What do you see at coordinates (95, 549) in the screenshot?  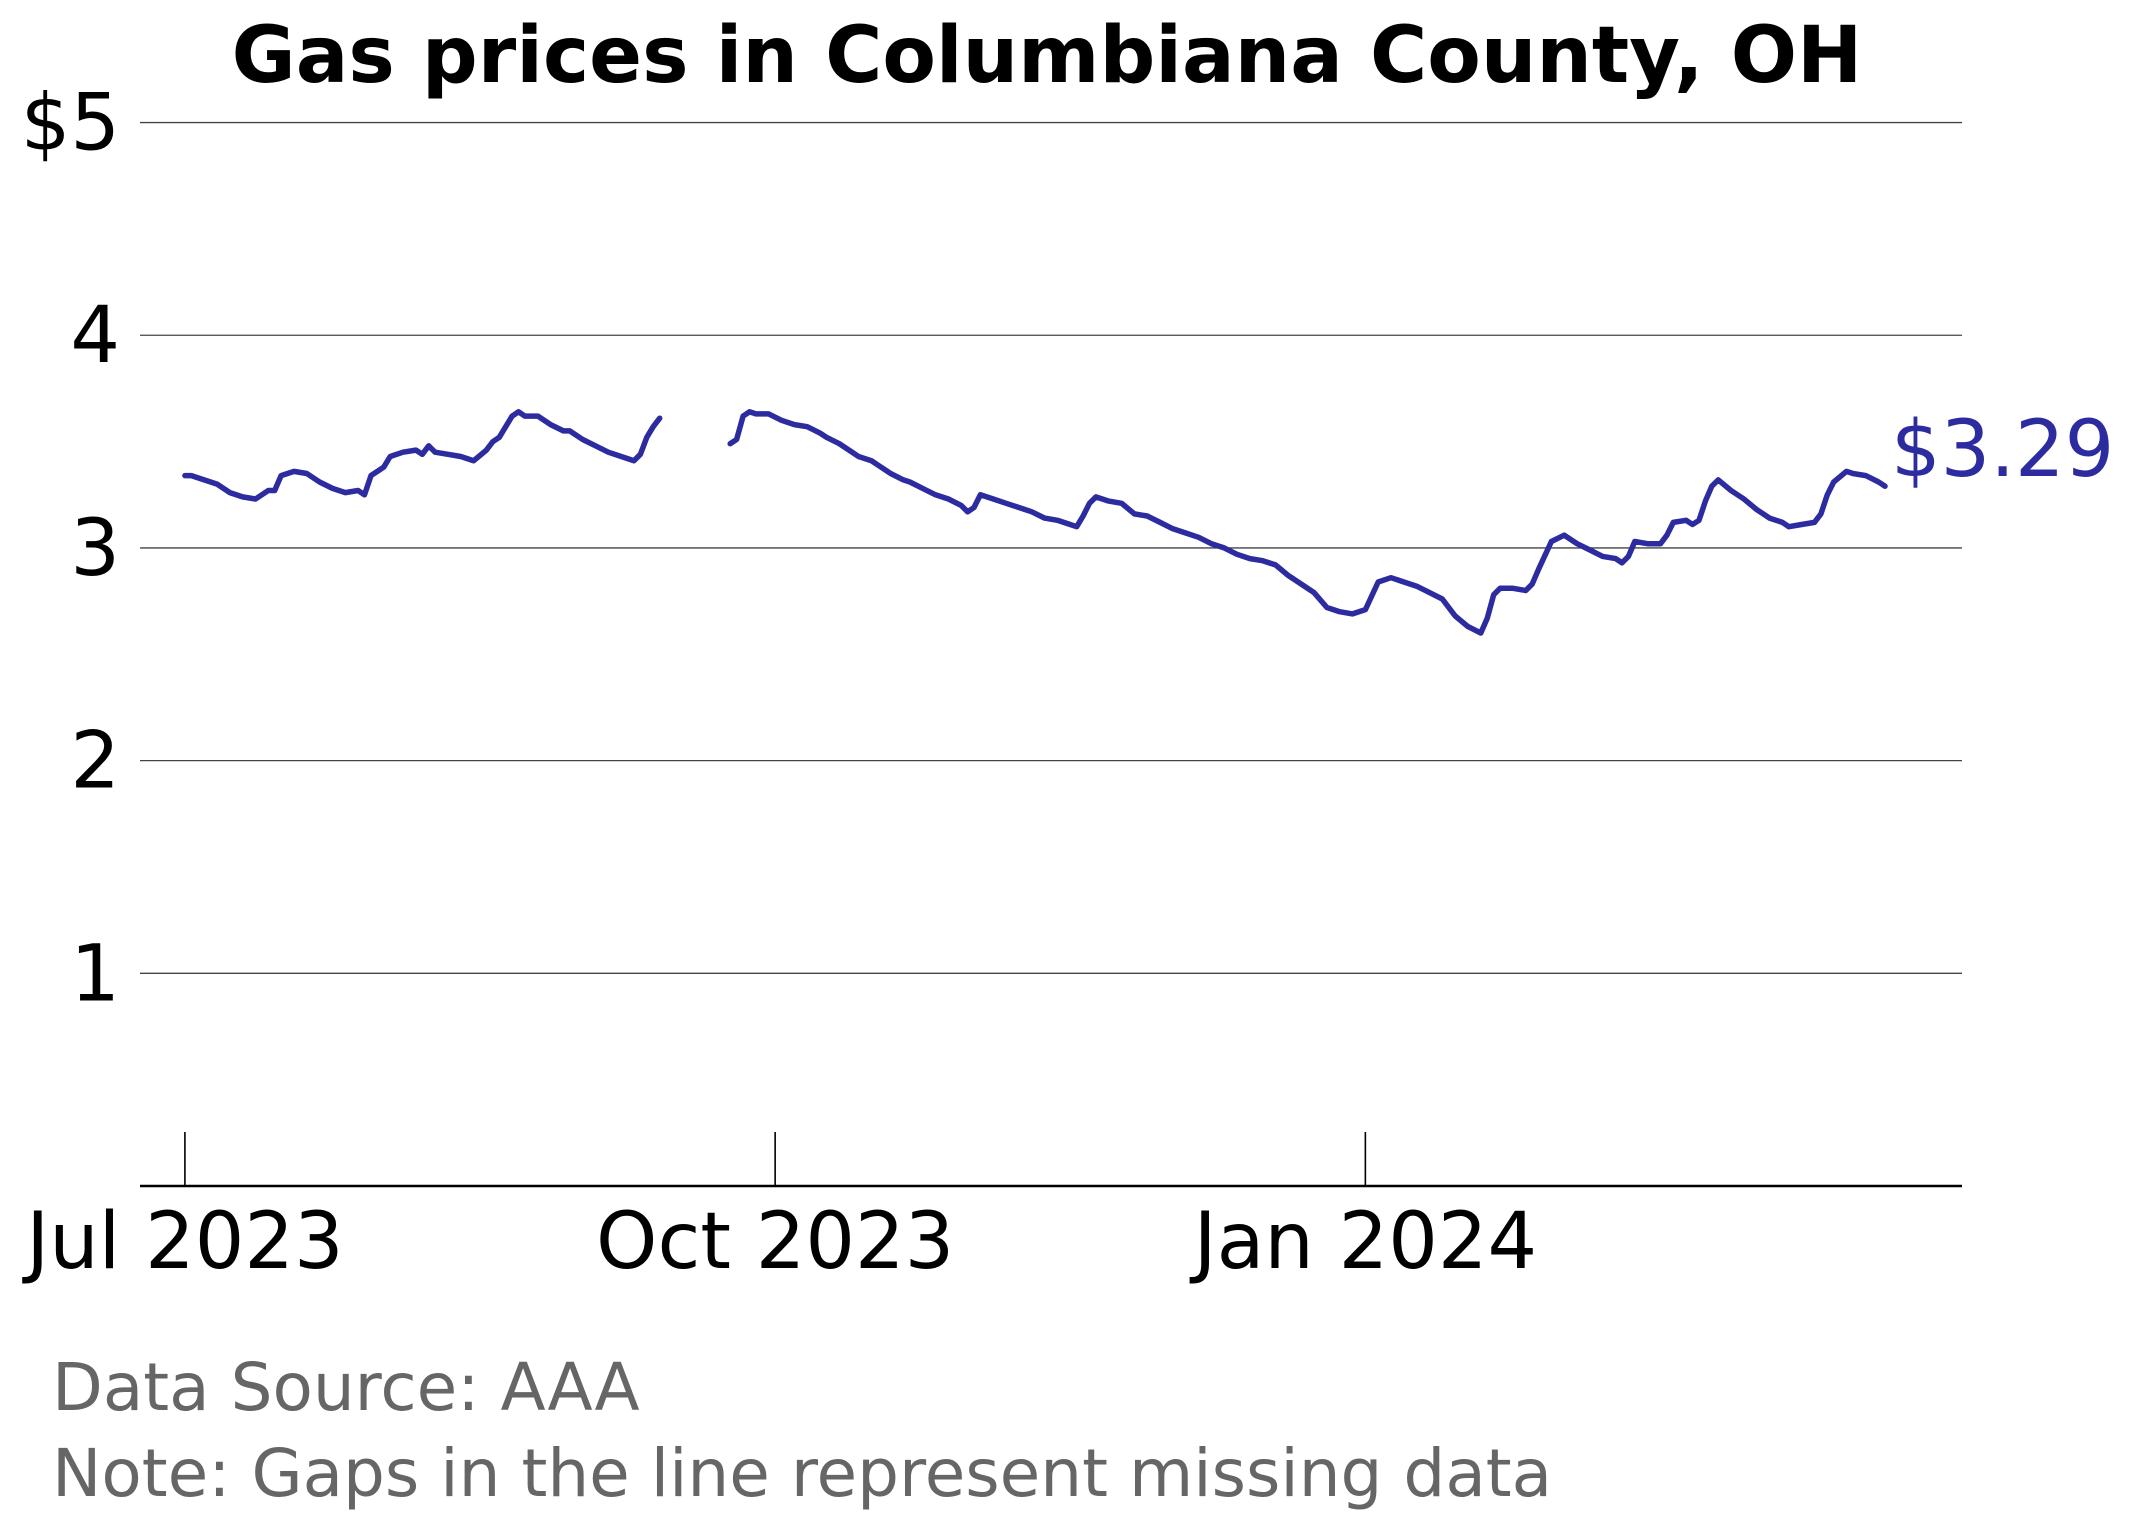 I see `y-tick-label-3: 3` at bounding box center [95, 549].